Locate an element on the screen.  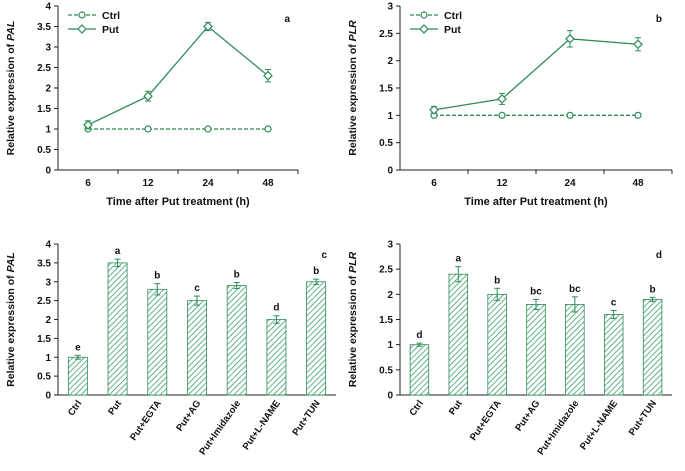
legend-label: Put is located at coordinates (452, 30).